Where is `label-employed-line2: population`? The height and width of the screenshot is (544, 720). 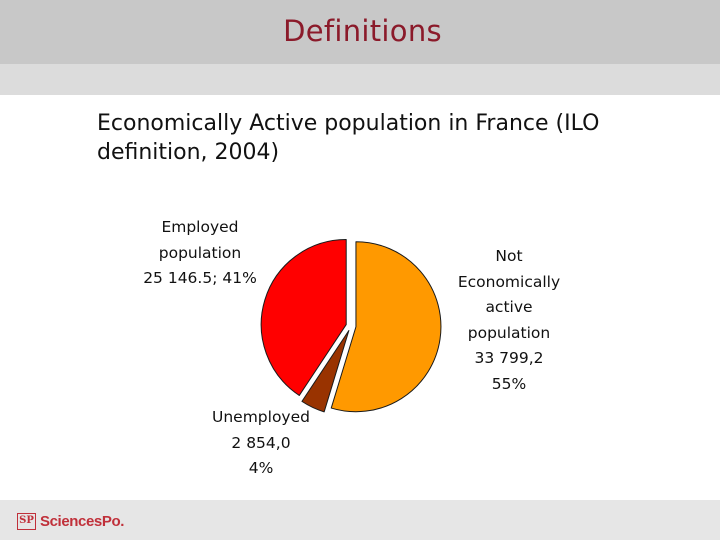 label-employed-line2: population is located at coordinates (200, 252).